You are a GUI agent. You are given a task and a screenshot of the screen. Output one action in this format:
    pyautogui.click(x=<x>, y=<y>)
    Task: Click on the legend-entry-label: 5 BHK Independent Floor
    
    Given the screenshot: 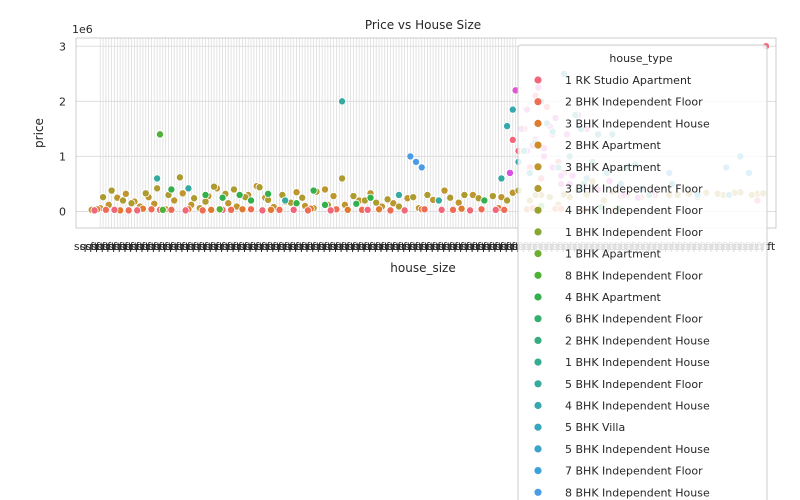 What is the action you would take?
    pyautogui.click(x=634, y=384)
    